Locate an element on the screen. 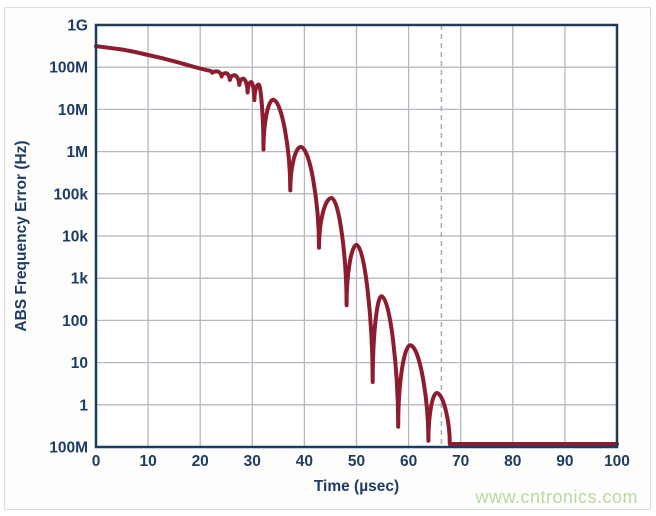 This screenshot has width=656, height=516. svg-text: 10M is located at coordinates (73, 110).